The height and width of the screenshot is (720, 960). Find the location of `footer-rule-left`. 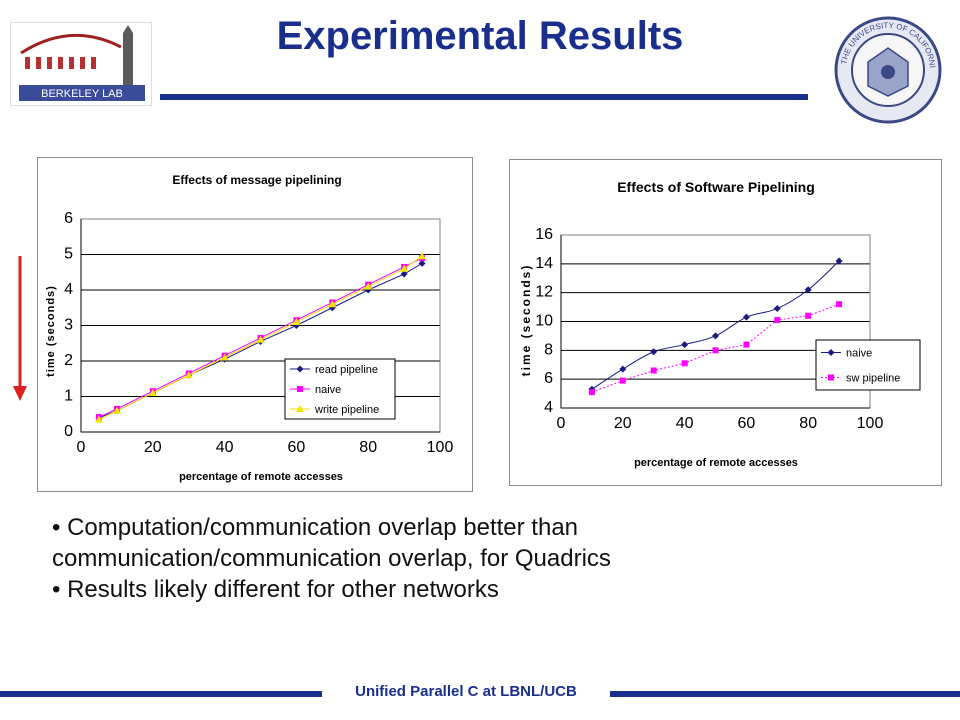

footer-rule-left is located at coordinates (161, 694).